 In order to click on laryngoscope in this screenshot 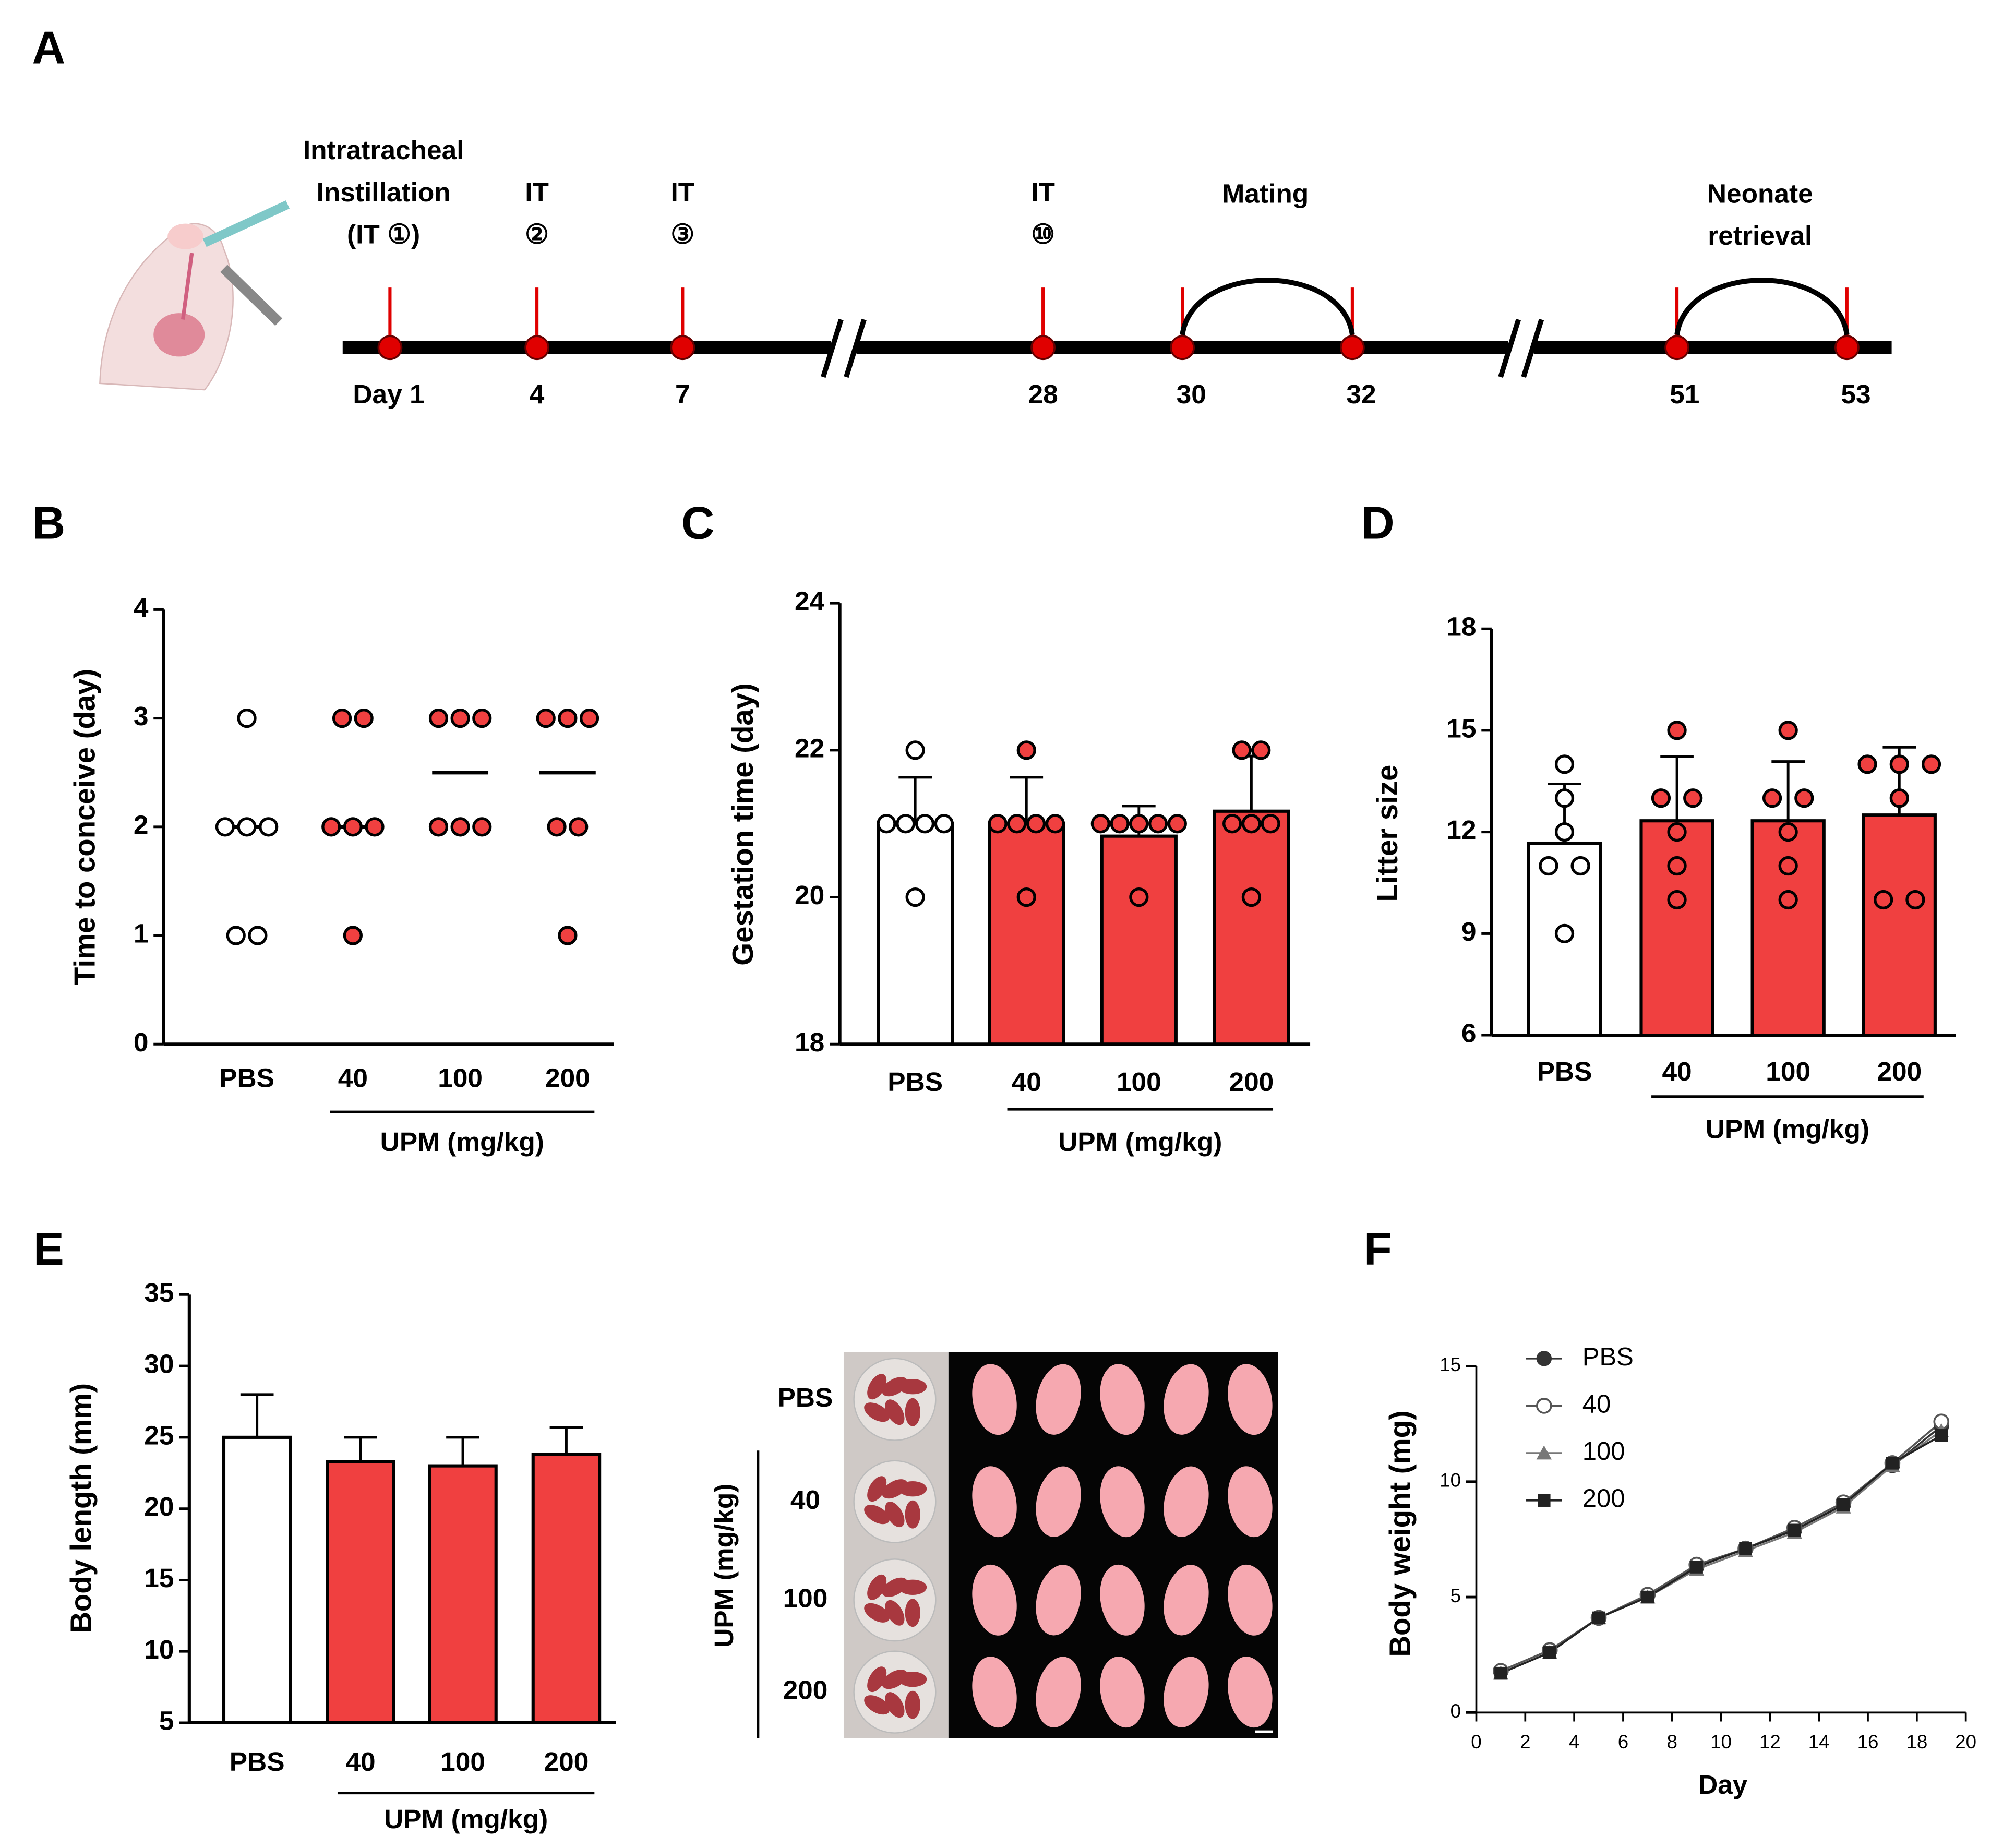, I will do `click(252, 295)`.